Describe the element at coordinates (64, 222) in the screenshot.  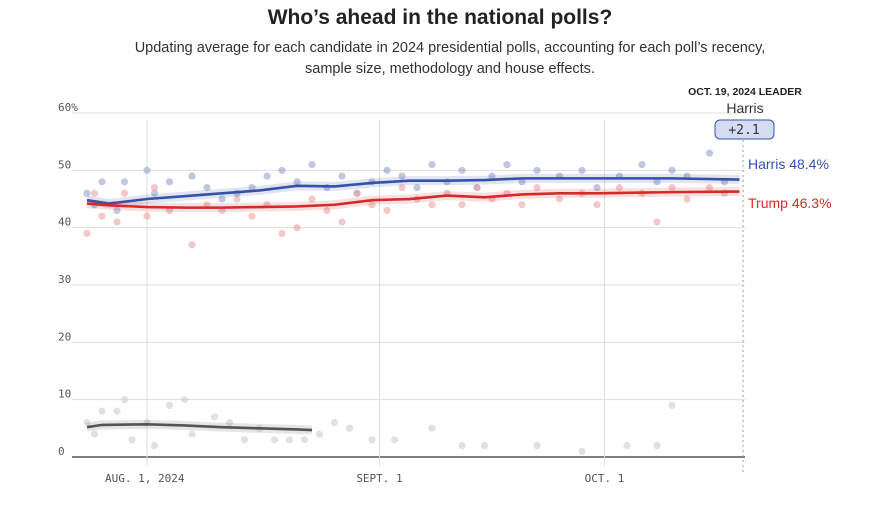
I see `y-tick-label: 40` at that location.